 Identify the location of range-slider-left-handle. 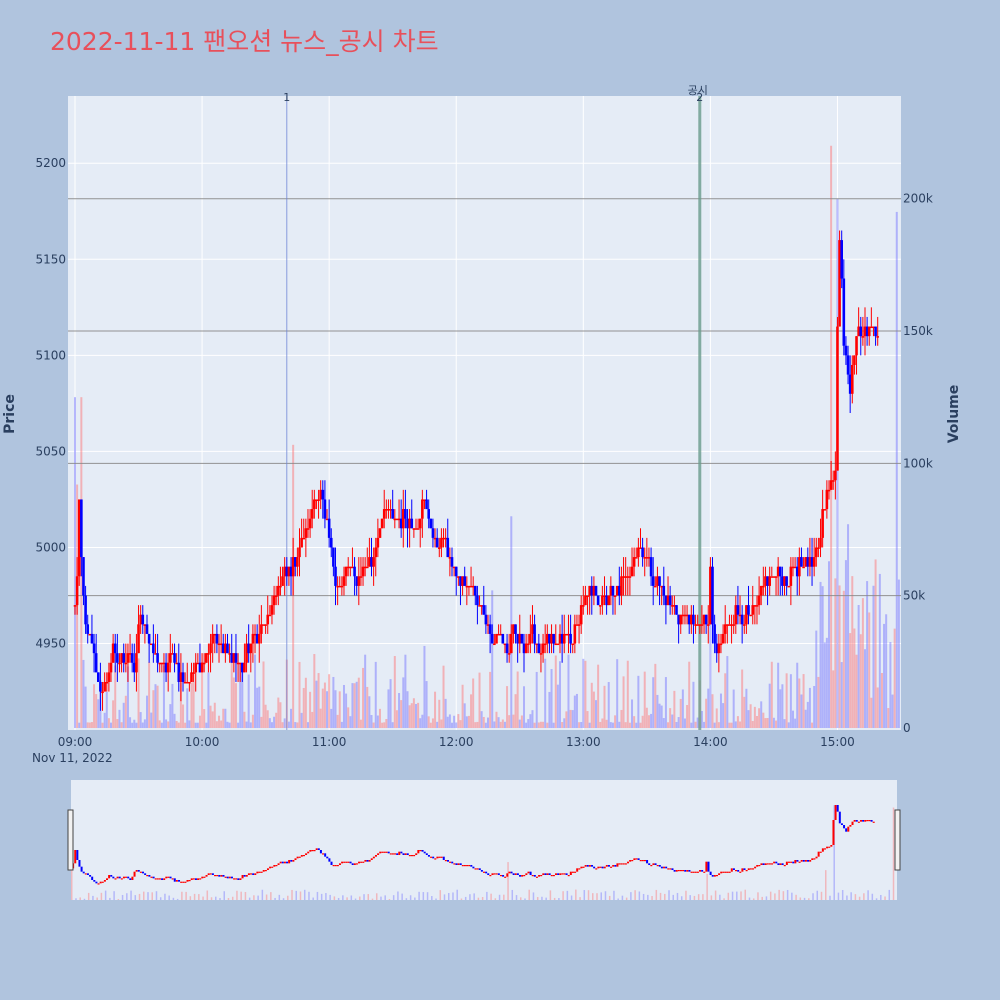
(70, 840).